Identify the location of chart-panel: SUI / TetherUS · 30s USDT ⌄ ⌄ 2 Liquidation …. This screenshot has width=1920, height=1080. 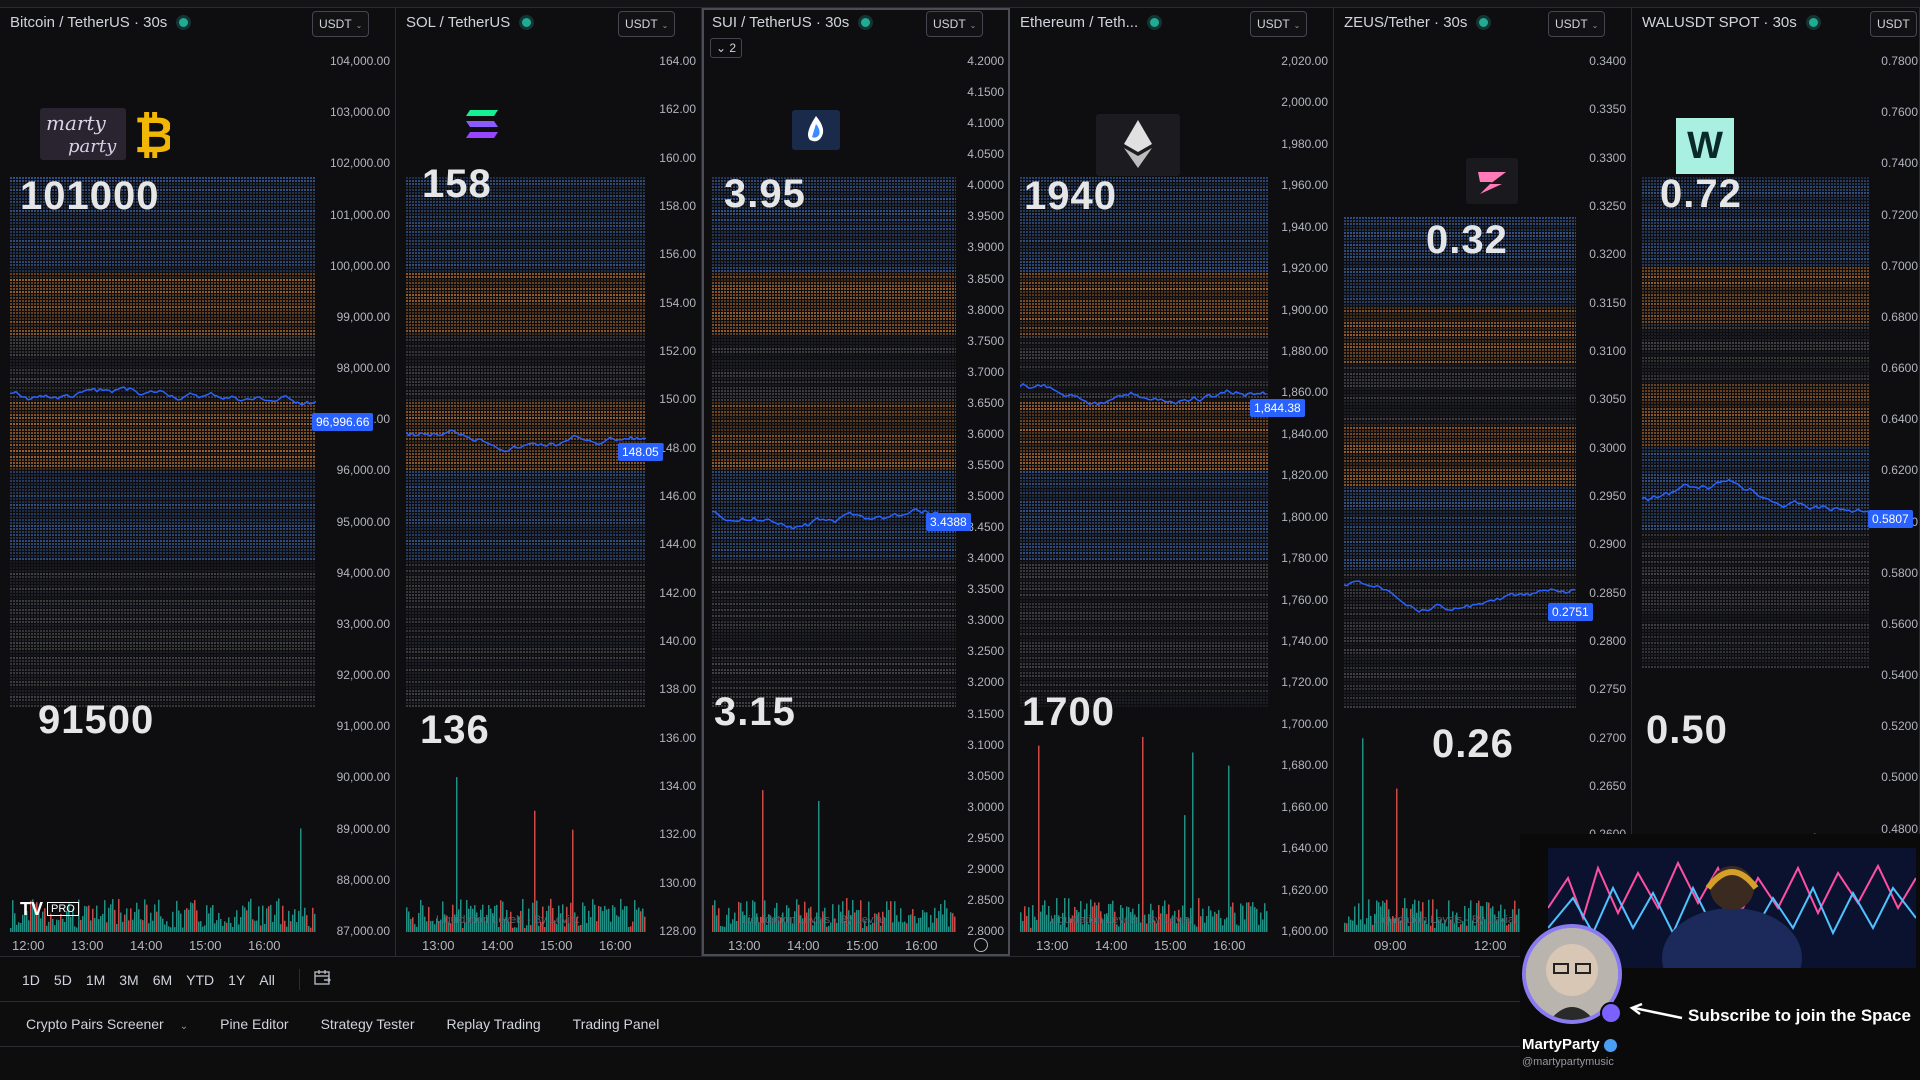
(856, 482).